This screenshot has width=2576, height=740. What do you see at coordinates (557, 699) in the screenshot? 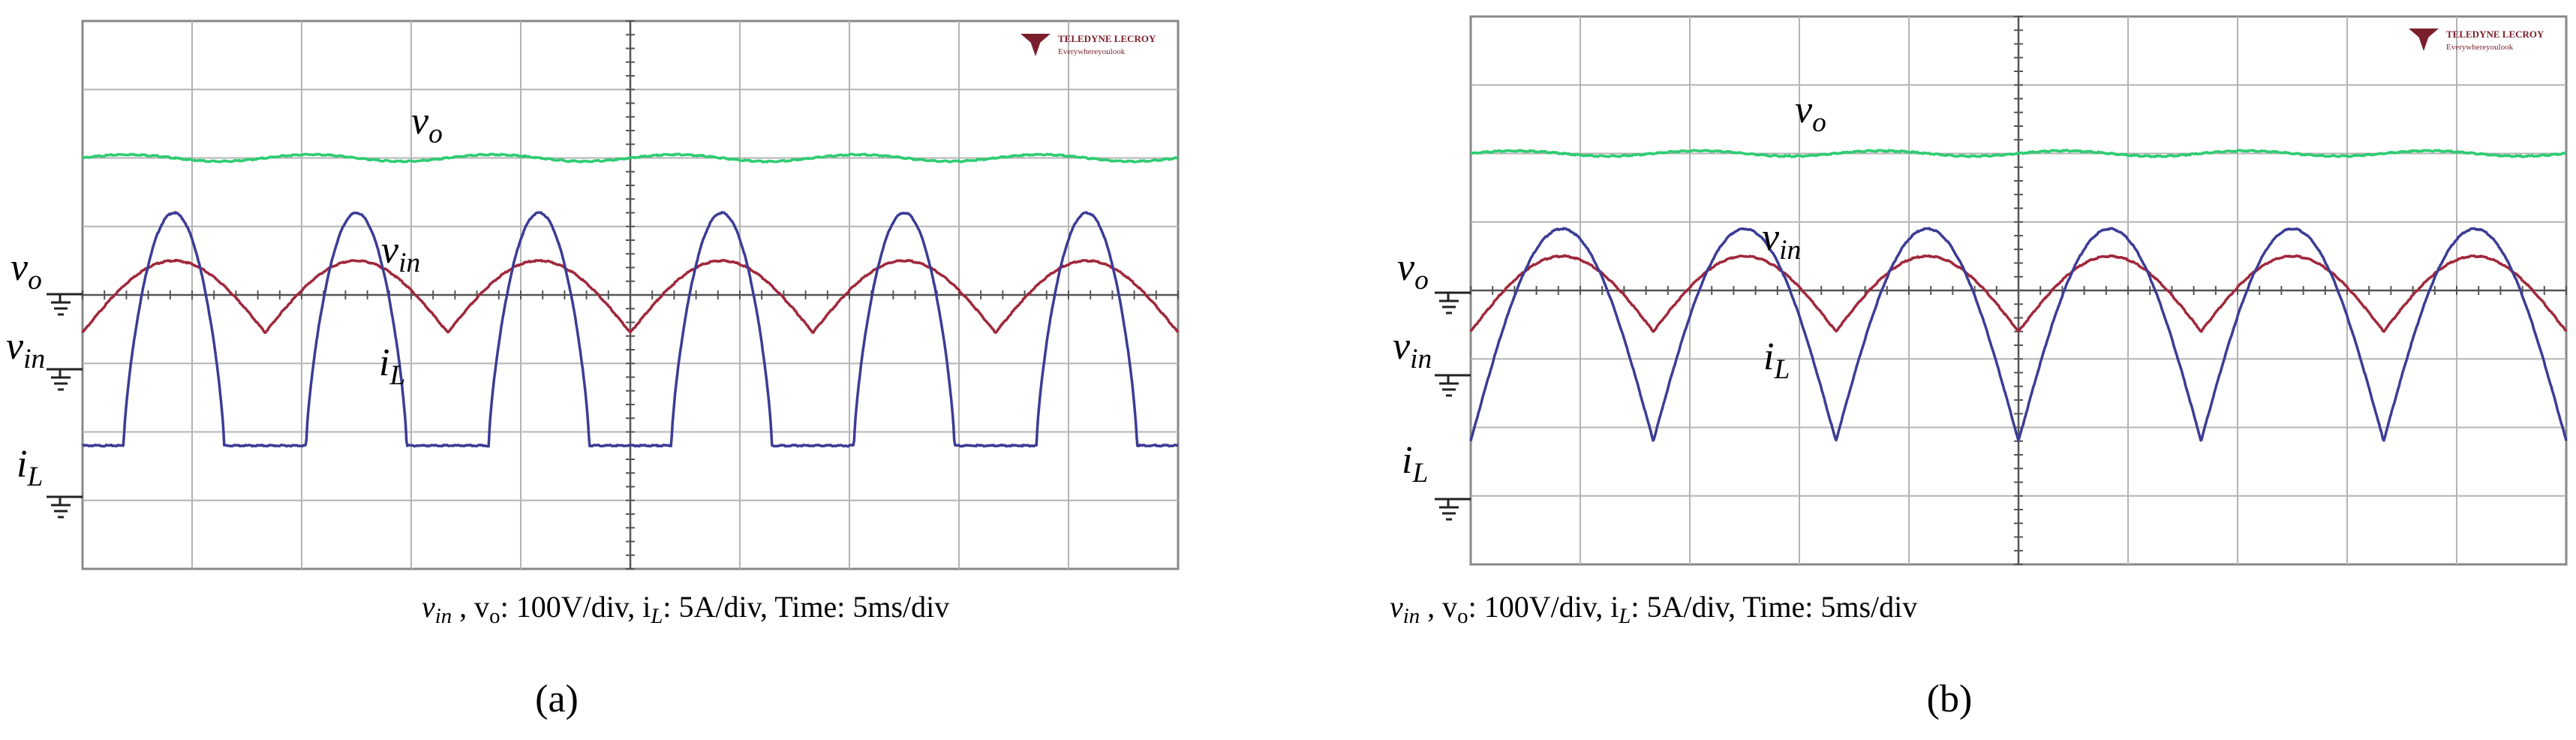
I see `subfigure-label: (a)` at bounding box center [557, 699].